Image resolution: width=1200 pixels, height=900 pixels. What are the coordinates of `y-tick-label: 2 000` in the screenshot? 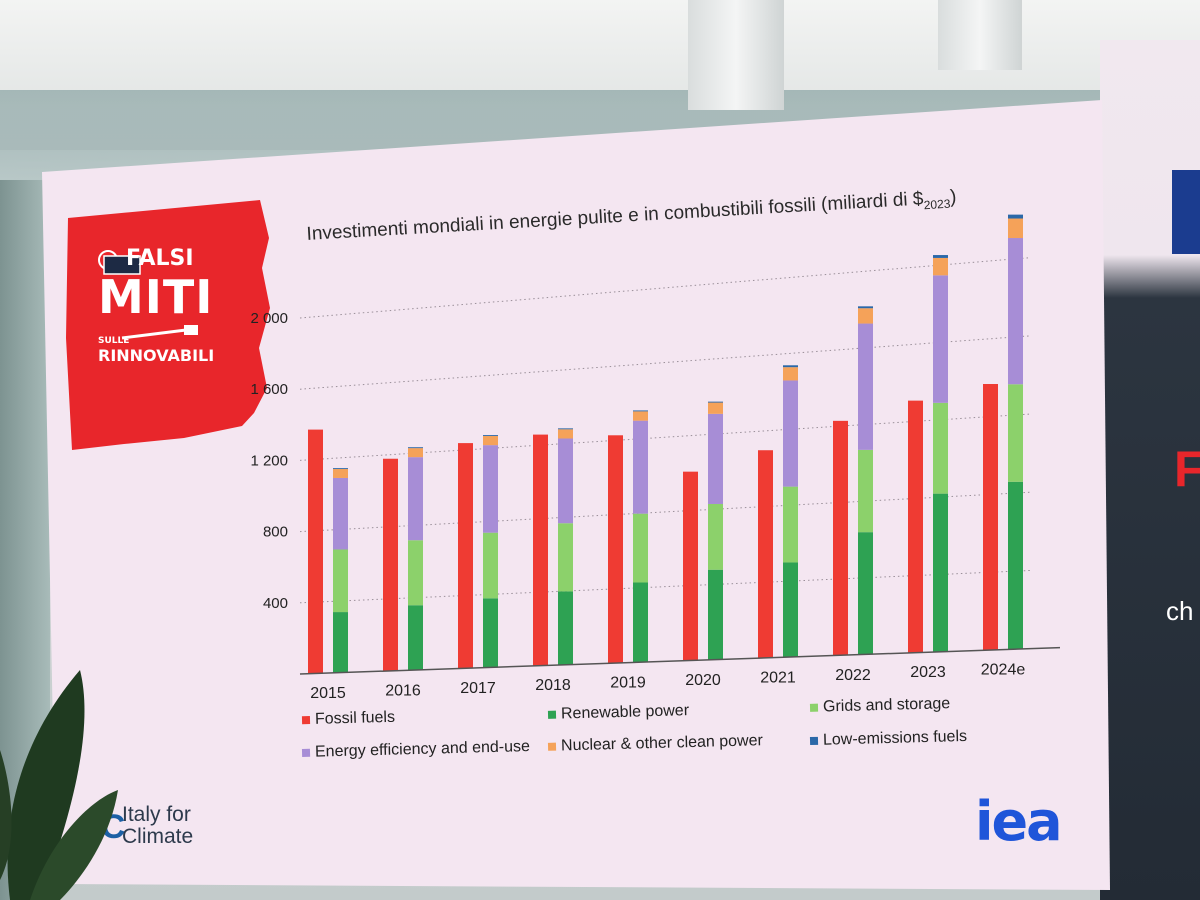 It's located at (269, 318).